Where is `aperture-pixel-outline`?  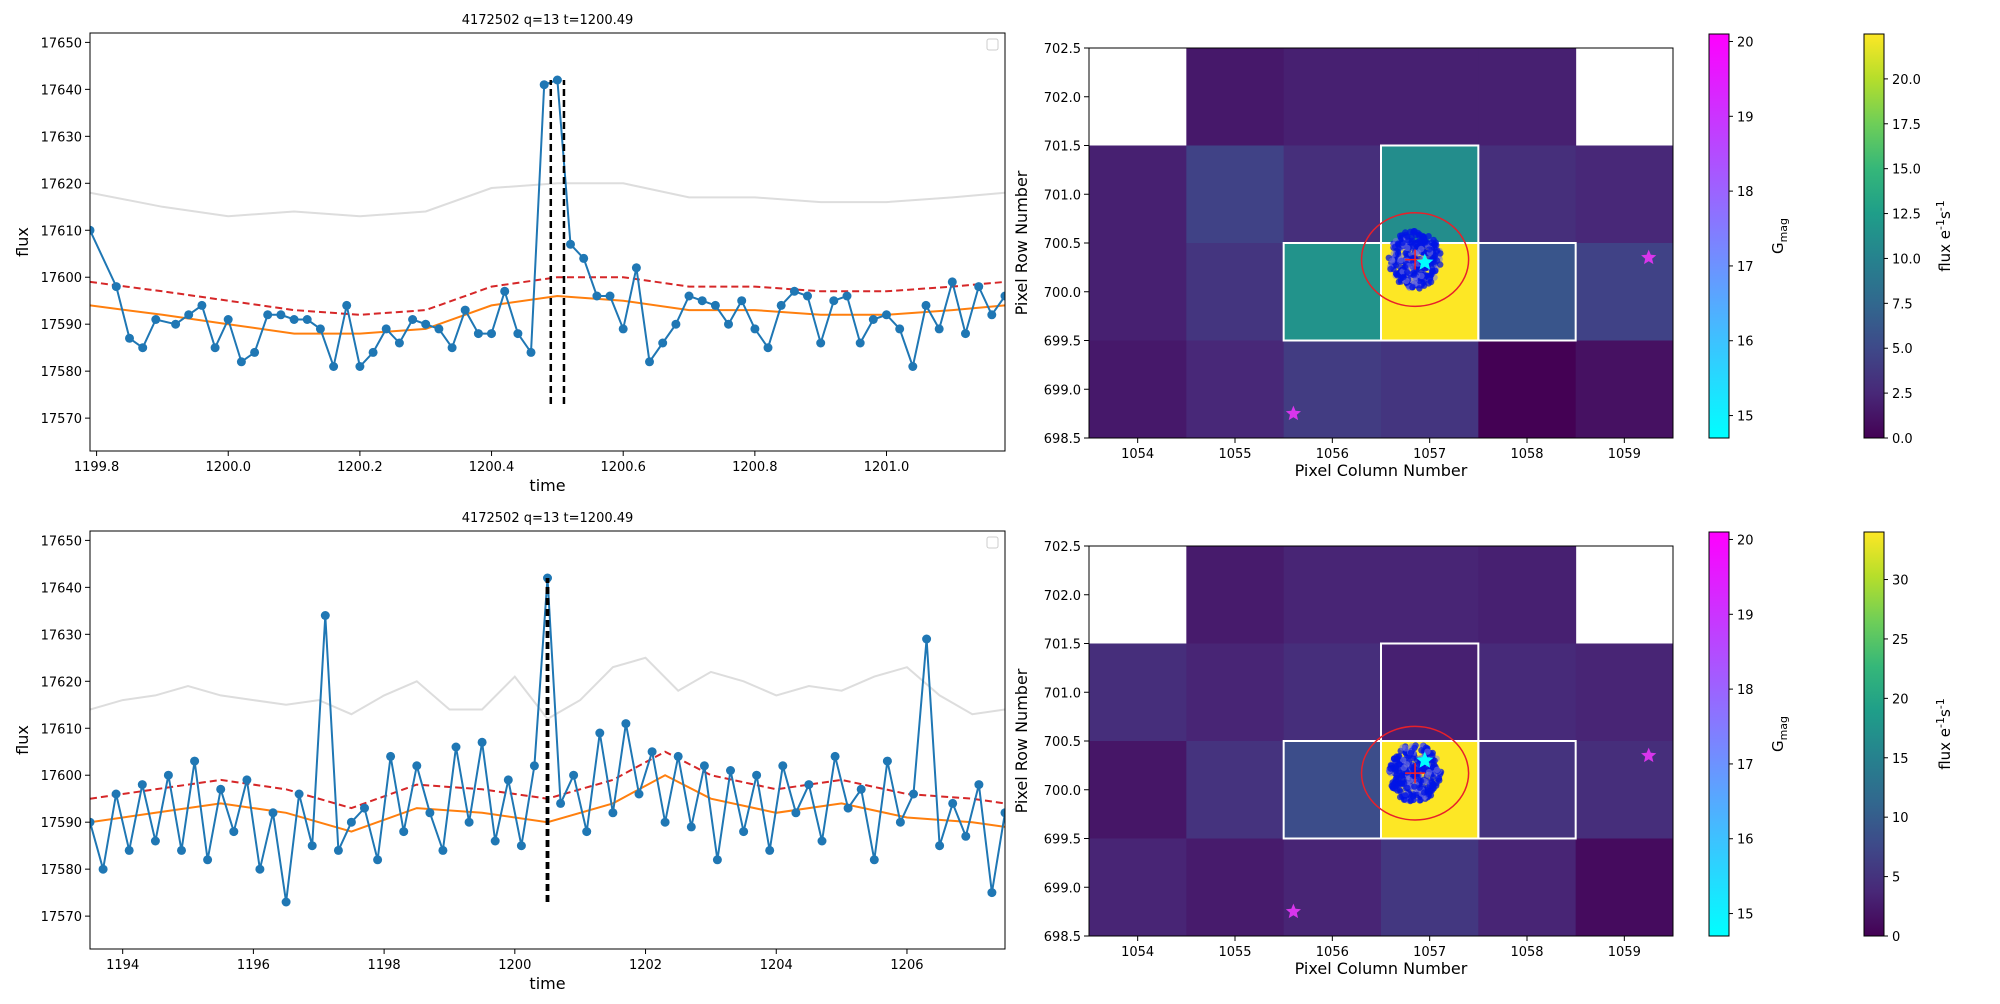 aperture-pixel-outline is located at coordinates (1527, 790).